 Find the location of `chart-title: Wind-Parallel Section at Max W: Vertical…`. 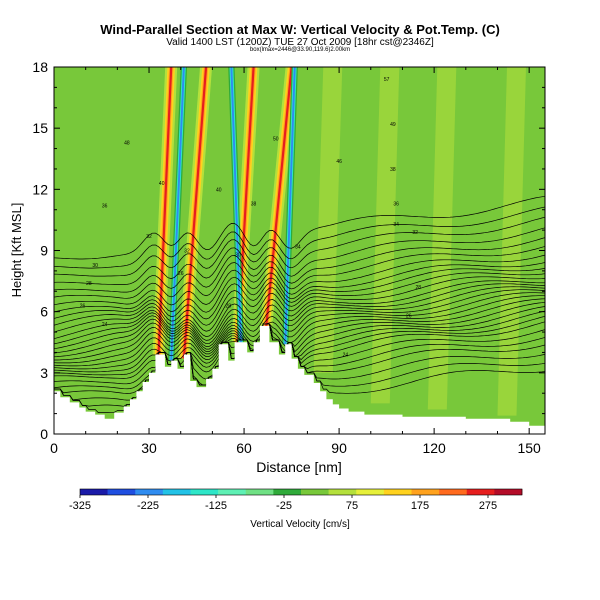

chart-title: Wind-Parallel Section at Max W: Vertical… is located at coordinates (300, 29).